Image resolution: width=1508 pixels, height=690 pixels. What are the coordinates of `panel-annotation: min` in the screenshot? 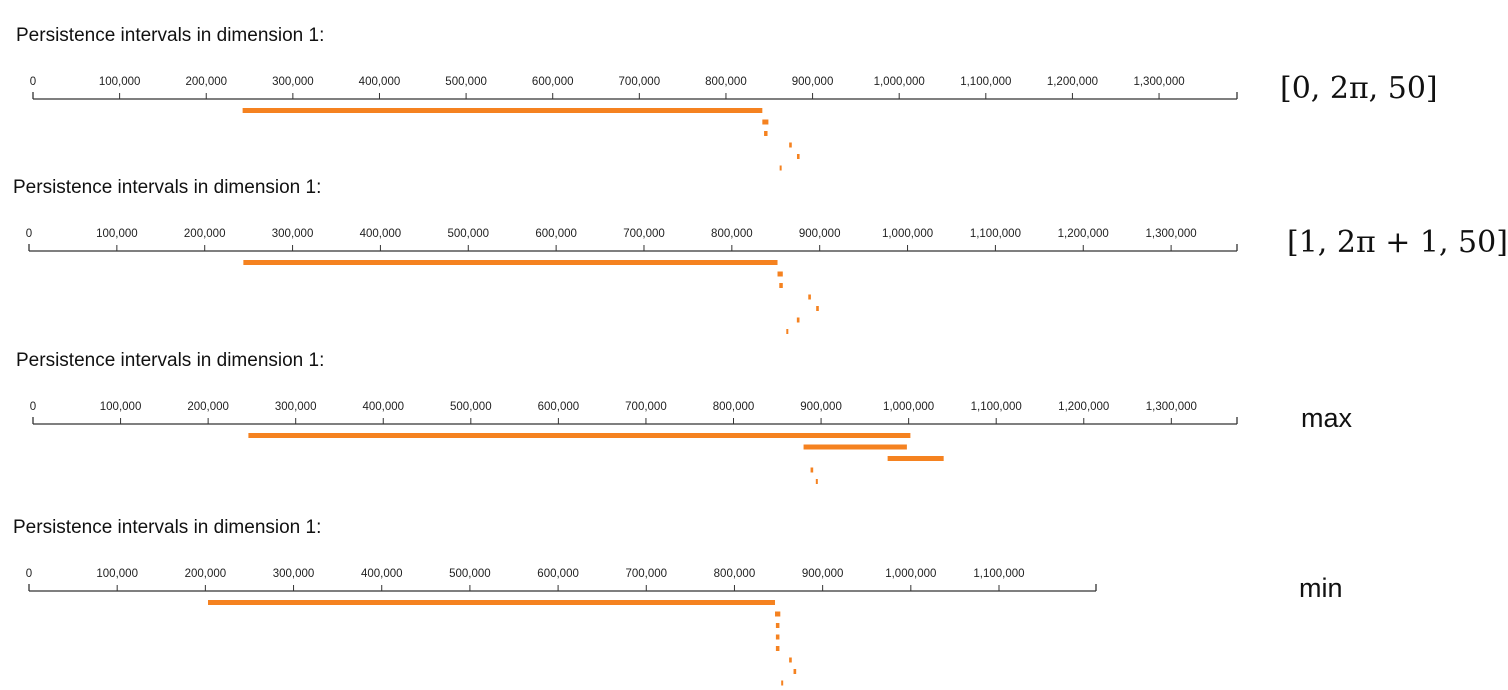 It's located at (1321, 588).